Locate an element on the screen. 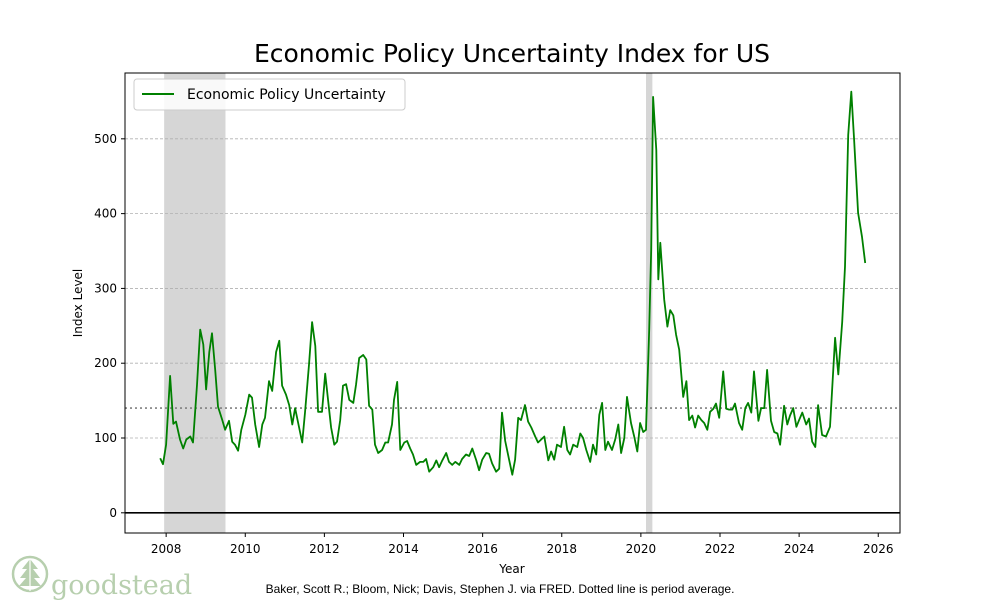  x-axis-label: Year is located at coordinates (511, 569).